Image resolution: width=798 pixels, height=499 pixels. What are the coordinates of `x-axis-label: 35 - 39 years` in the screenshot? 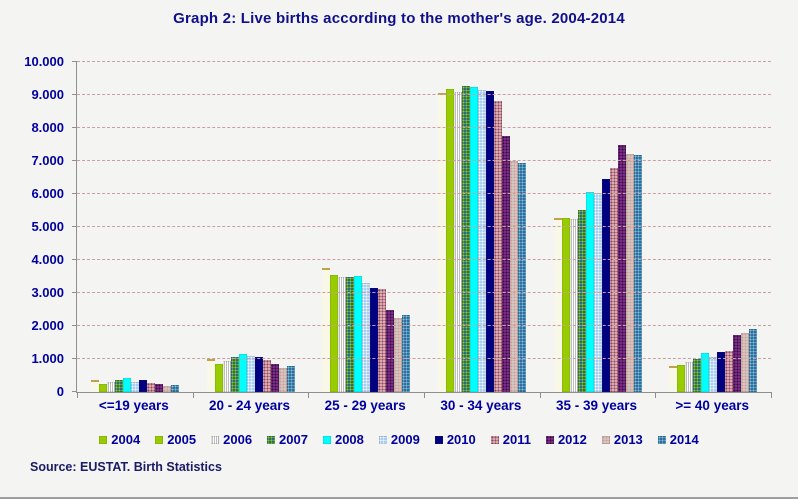 It's located at (596, 405).